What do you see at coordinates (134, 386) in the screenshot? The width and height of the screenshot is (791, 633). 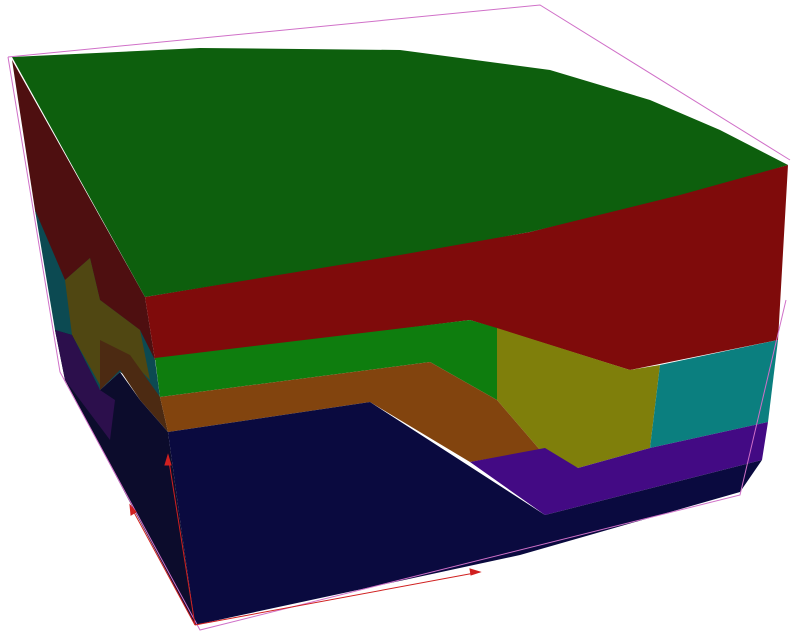 I see `left-orange-layer` at bounding box center [134, 386].